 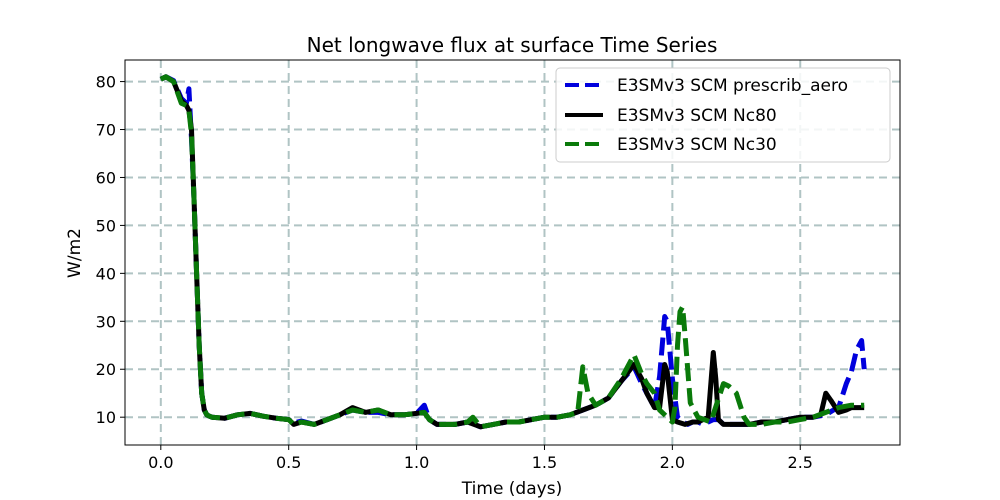 What do you see at coordinates (544, 462) in the screenshot?
I see `x-tick-label: 1.5` at bounding box center [544, 462].